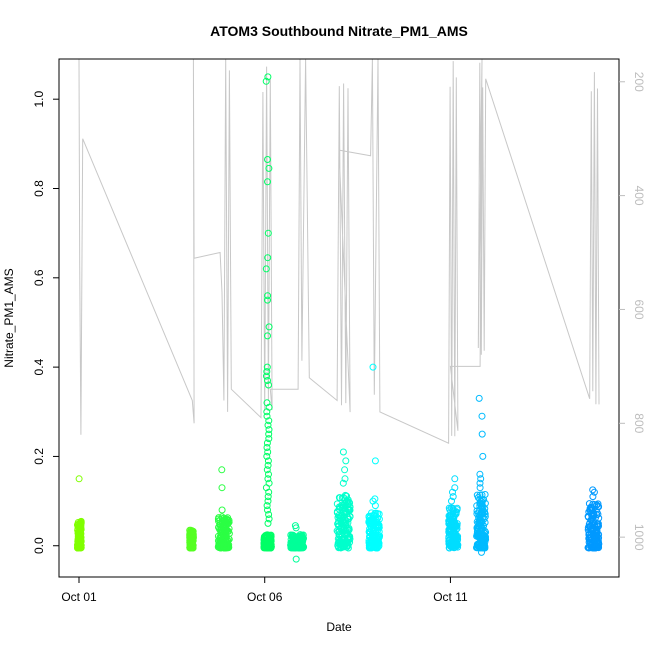 Image resolution: width=650 pixels, height=650 pixels. I want to click on x-tick-label: Oct 01, so click(79, 597).